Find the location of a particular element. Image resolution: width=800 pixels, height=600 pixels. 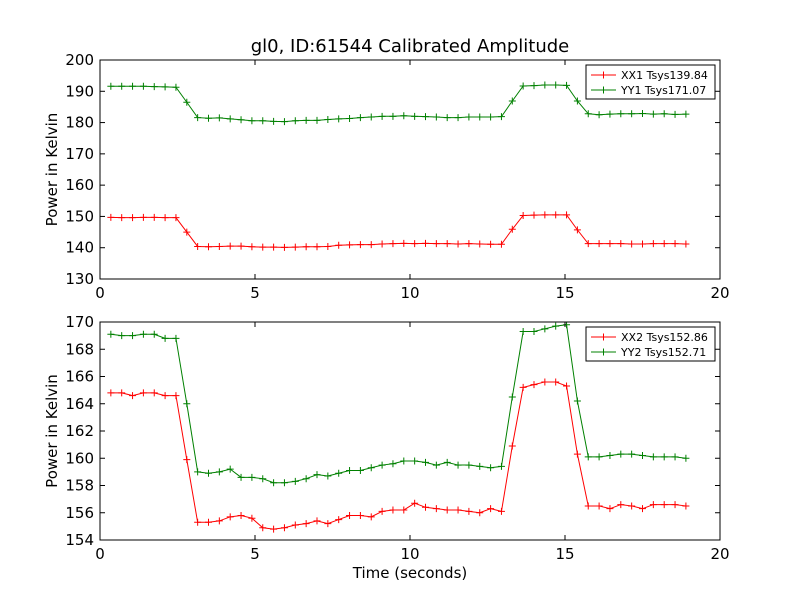

y-tick-label: 162 is located at coordinates (79, 431).